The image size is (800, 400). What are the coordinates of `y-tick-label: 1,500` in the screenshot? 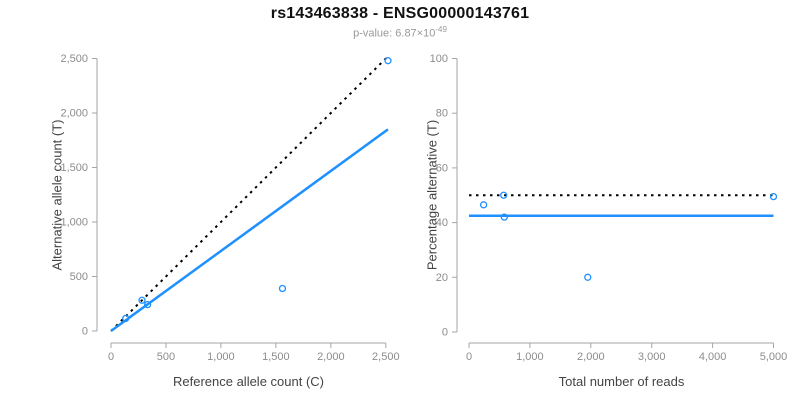 It's located at (74, 168).